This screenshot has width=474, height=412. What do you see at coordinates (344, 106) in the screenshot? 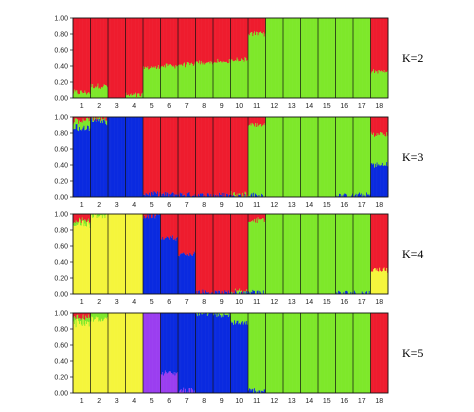
I see `population-label: 16` at bounding box center [344, 106].